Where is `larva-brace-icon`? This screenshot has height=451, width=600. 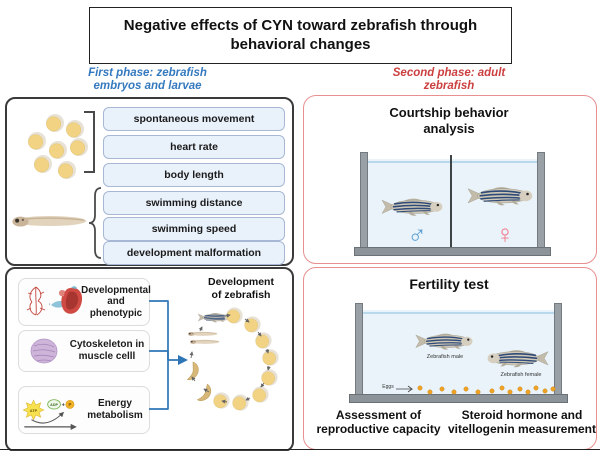
larva-brace-icon is located at coordinates (95, 223).